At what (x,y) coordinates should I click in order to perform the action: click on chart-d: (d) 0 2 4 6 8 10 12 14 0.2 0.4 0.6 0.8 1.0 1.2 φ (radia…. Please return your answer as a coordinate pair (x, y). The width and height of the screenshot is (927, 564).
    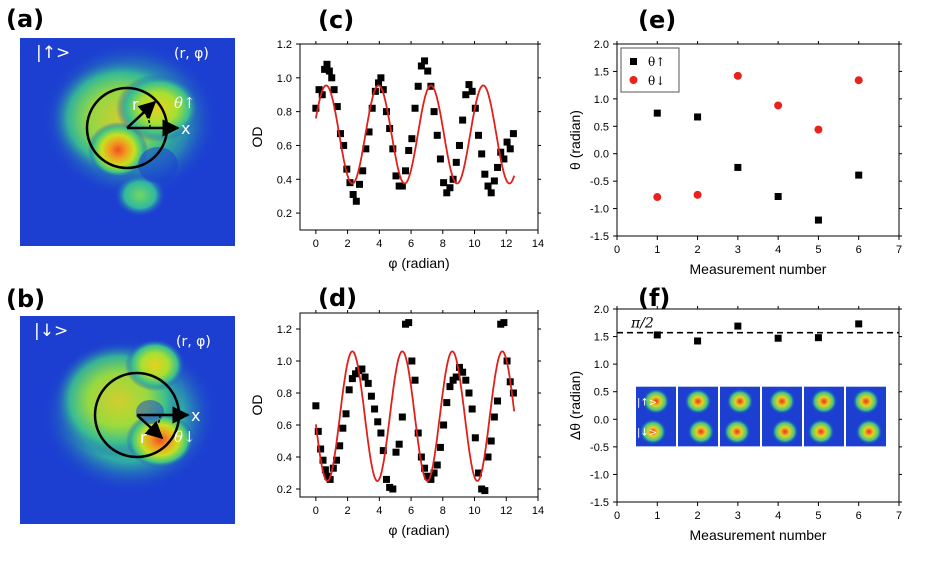
    Looking at the image, I should click on (396, 411).